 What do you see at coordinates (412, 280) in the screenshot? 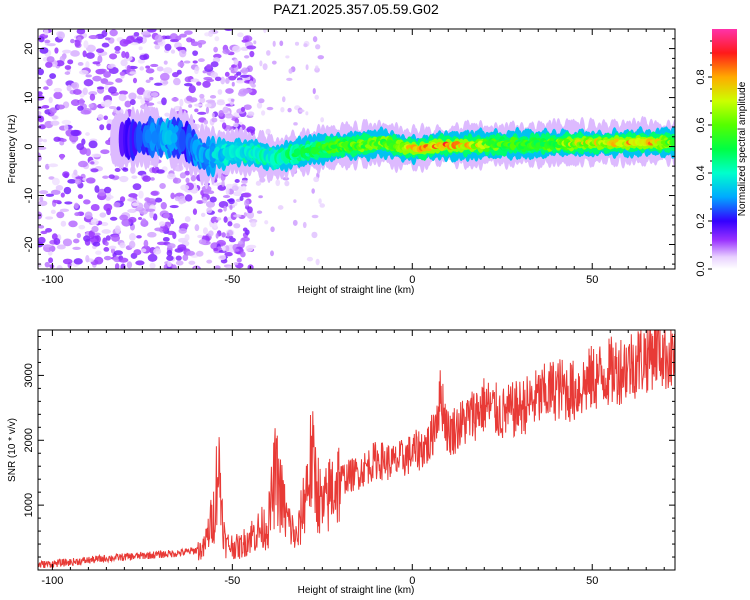
I see `spectrogram-xtick-label: 0` at bounding box center [412, 280].